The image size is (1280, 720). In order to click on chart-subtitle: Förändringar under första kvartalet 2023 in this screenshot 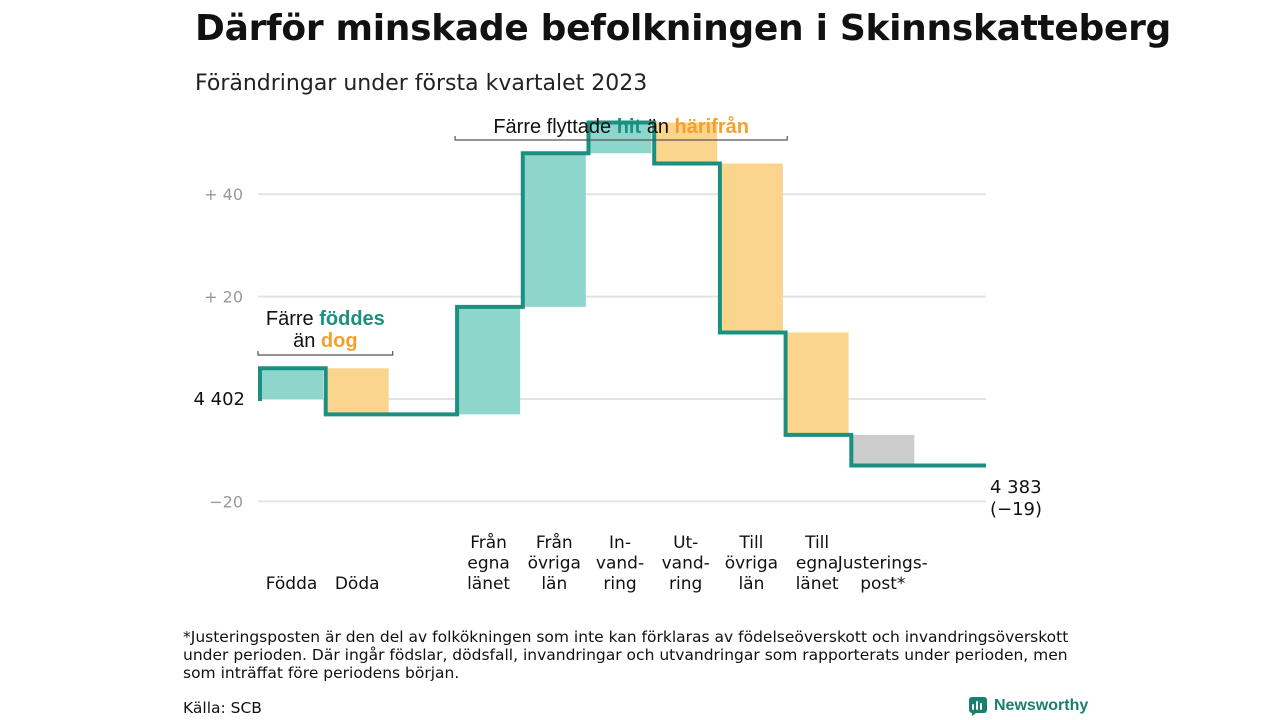, I will do `click(421, 83)`.